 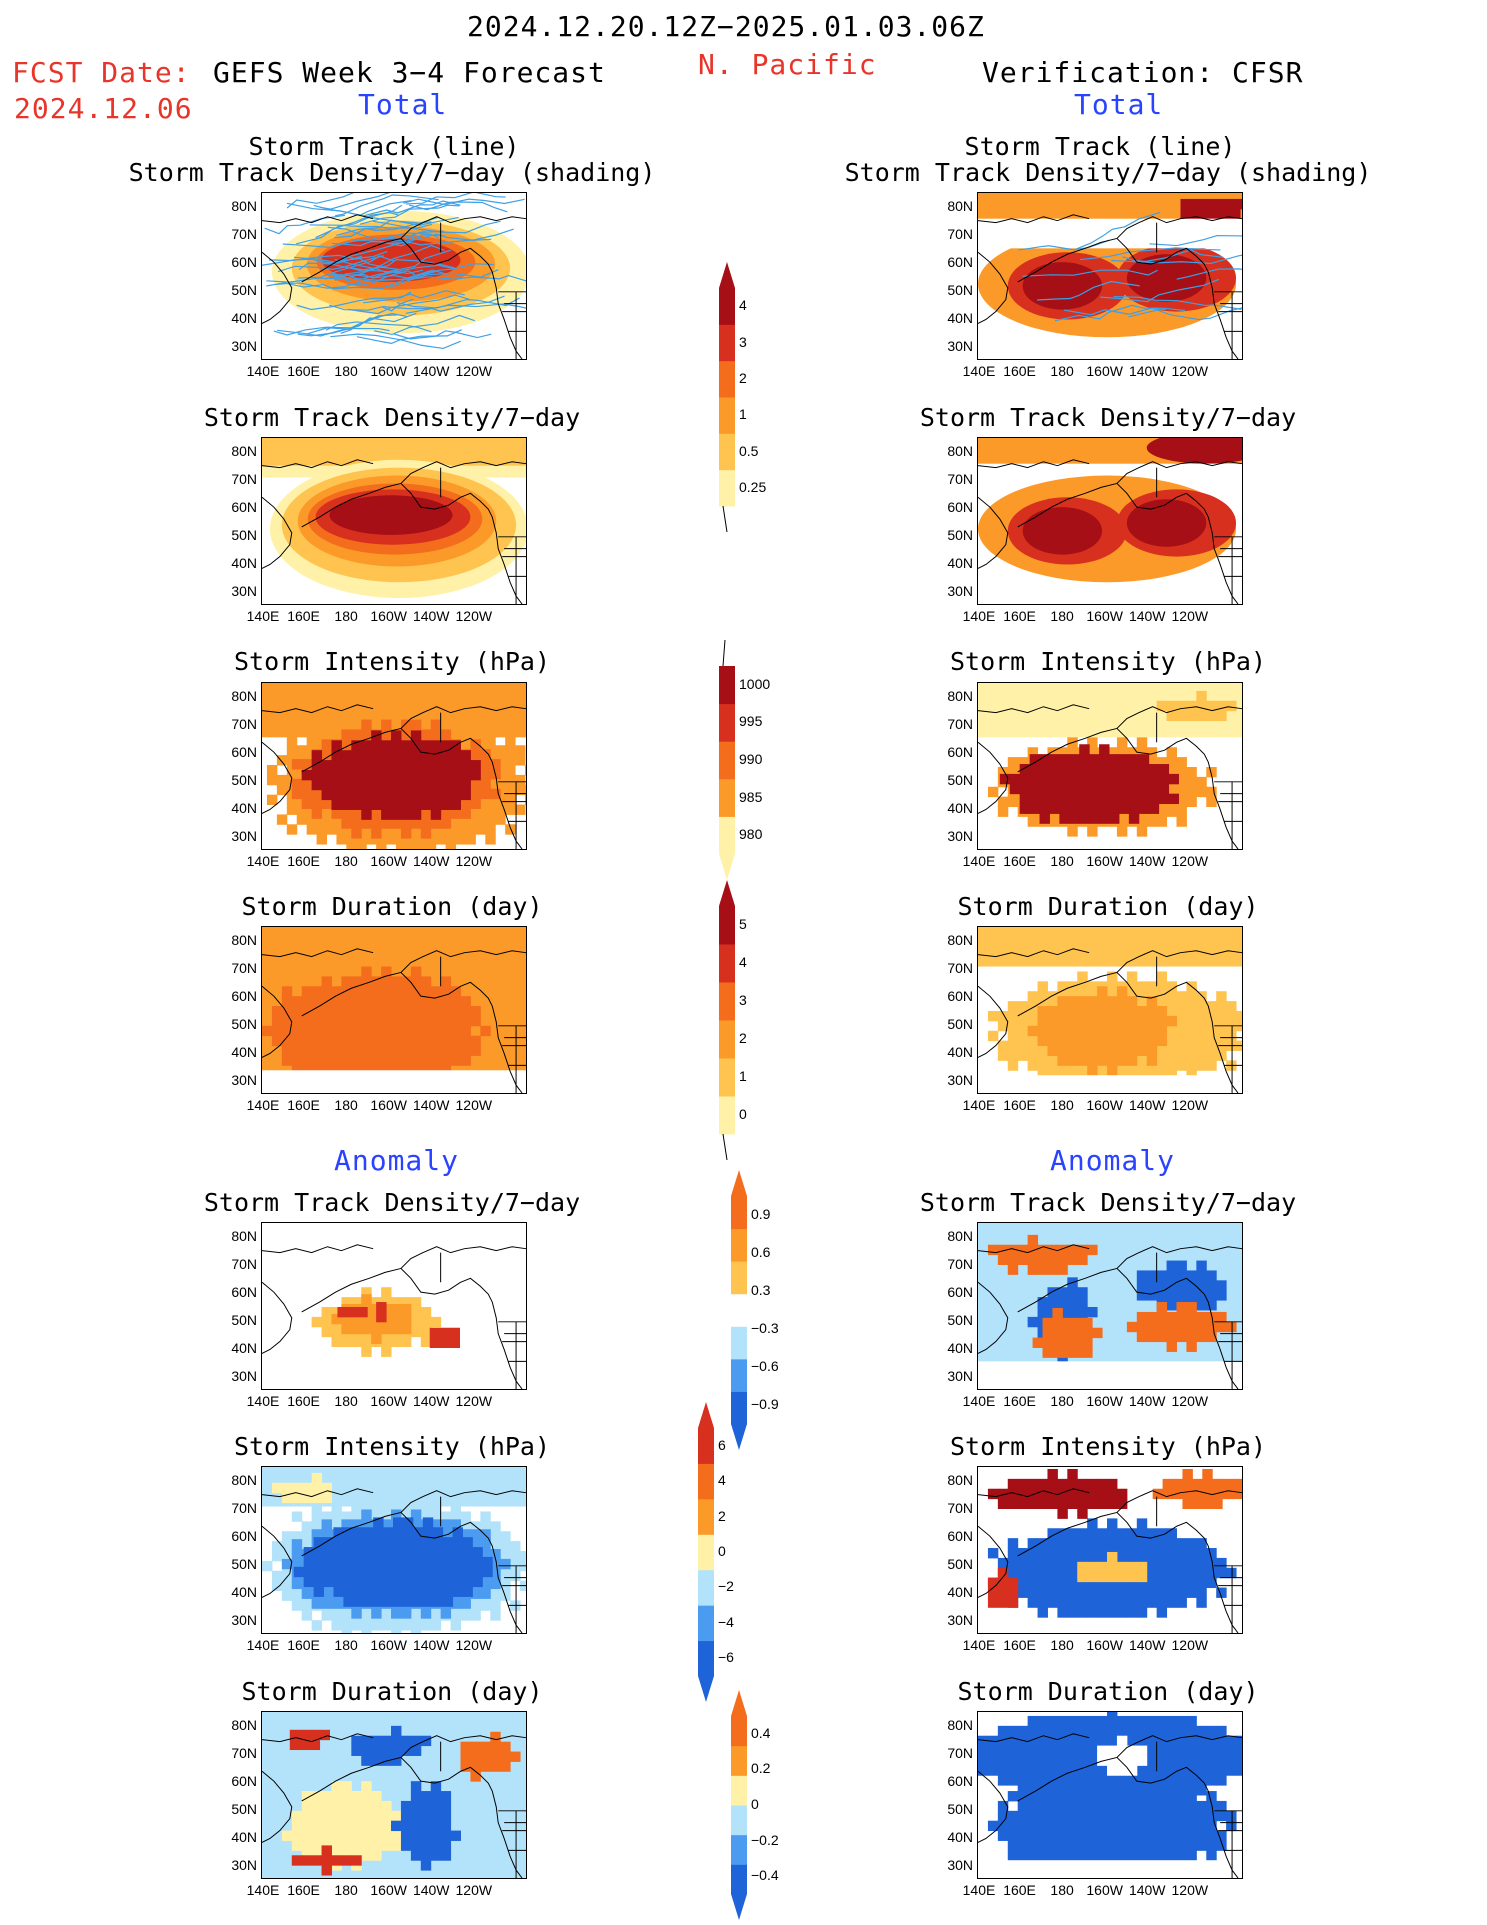 What do you see at coordinates (765, 1404) in the screenshot?
I see `colorbar-label: −0.9` at bounding box center [765, 1404].